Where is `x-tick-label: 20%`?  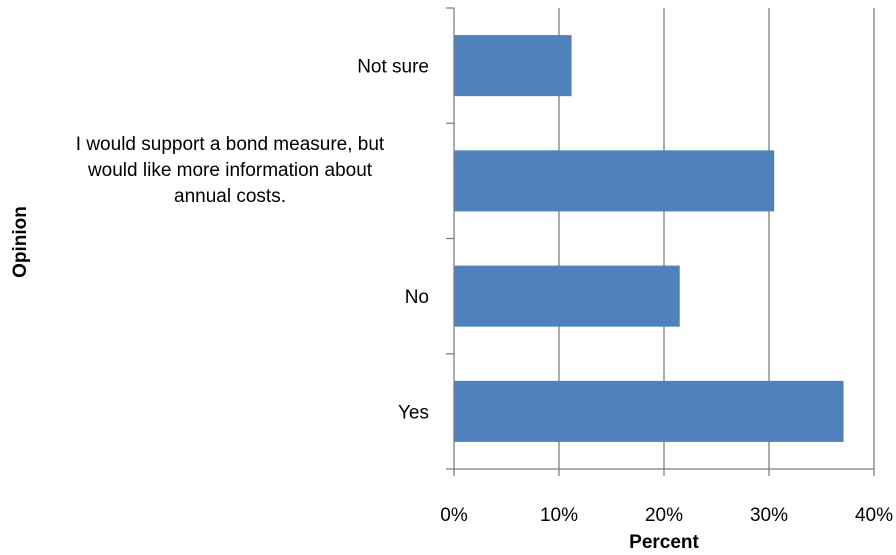 x-tick-label: 20% is located at coordinates (664, 515).